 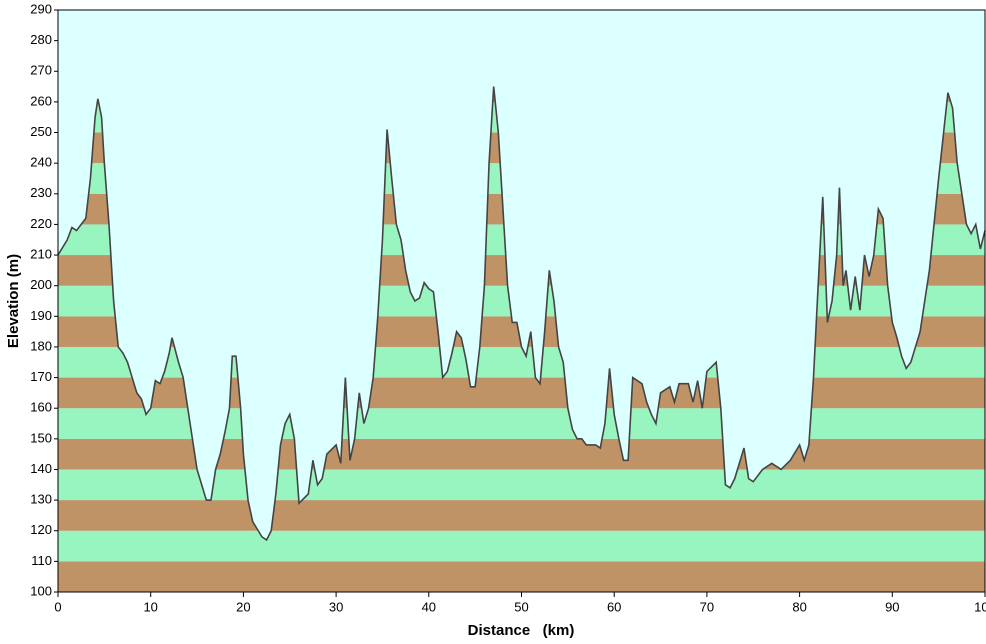 I want to click on y-tick-label: 230, so click(x=41, y=192).